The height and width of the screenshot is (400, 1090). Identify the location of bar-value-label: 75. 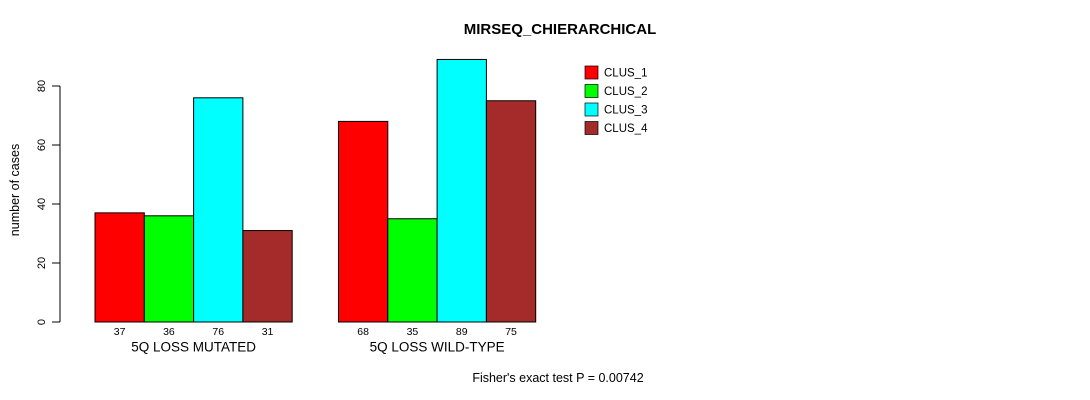
(511, 332).